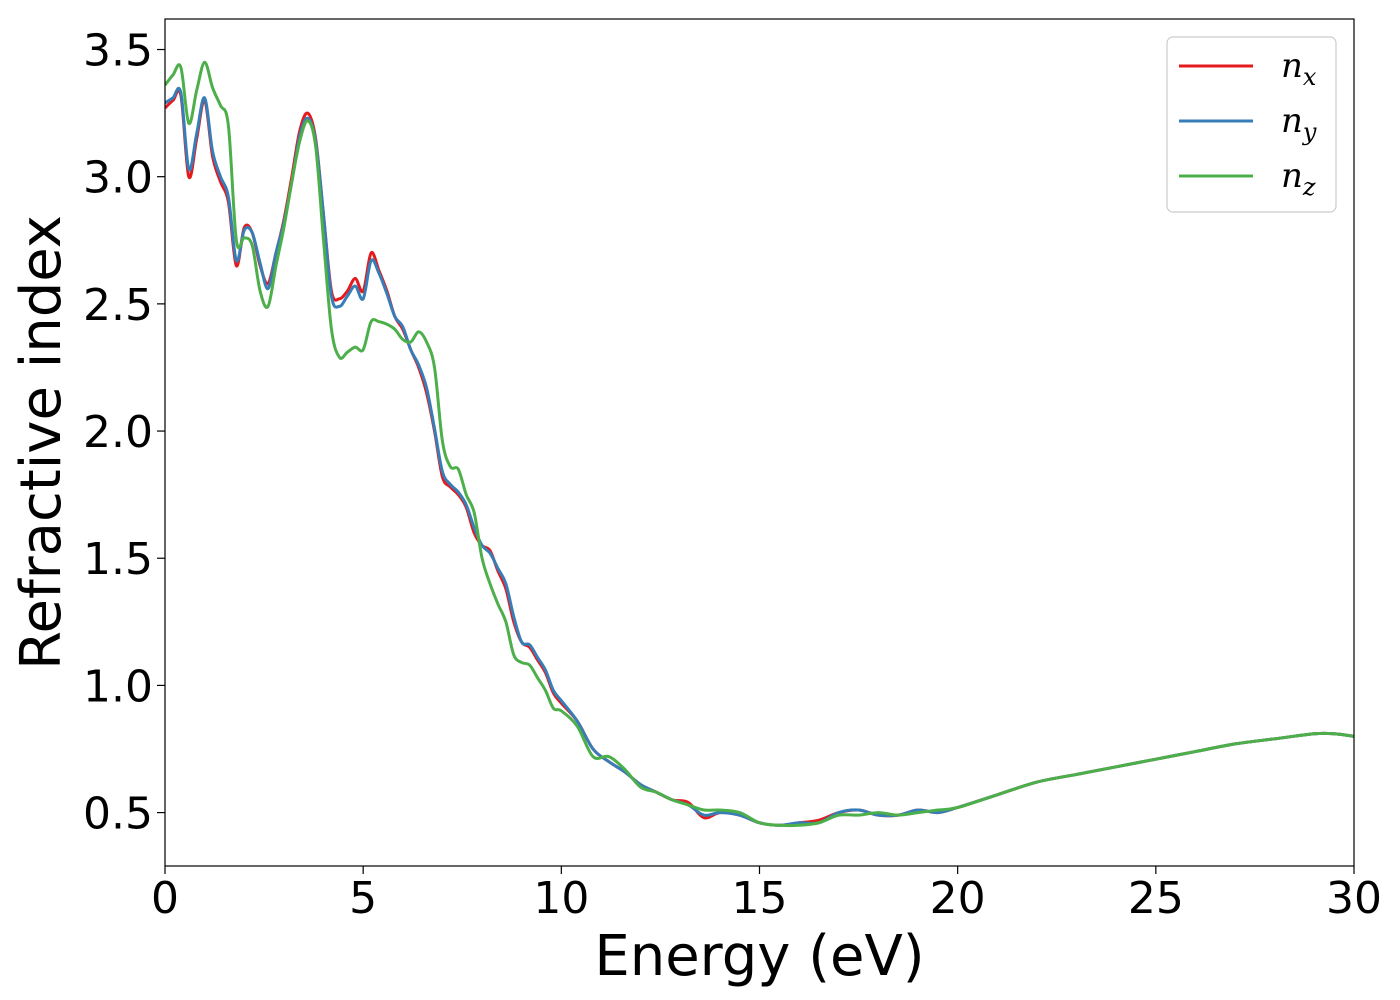  Describe the element at coordinates (118, 686) in the screenshot. I see `y-tick-label: 1.0` at that location.